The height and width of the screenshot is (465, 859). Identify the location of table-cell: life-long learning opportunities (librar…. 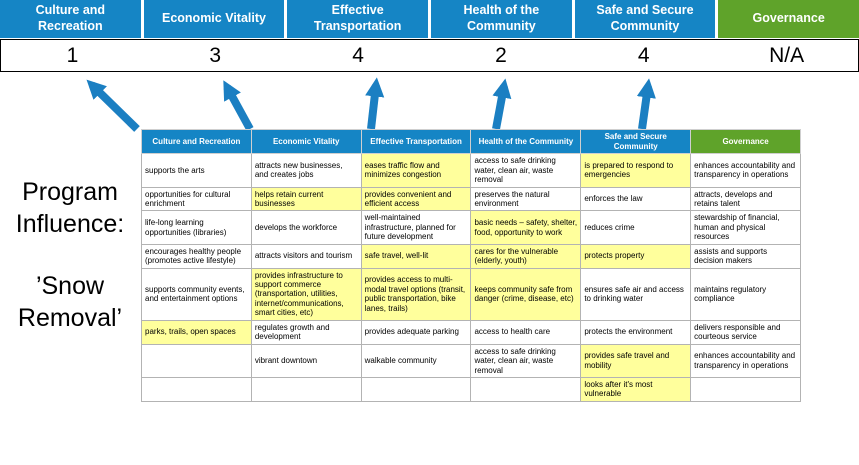
(196, 227).